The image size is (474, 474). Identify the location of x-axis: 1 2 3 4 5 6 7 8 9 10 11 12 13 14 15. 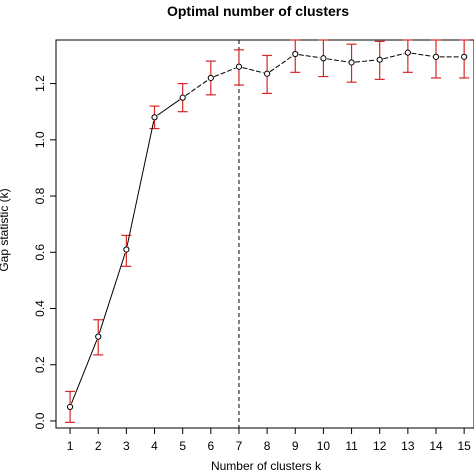
(269, 440).